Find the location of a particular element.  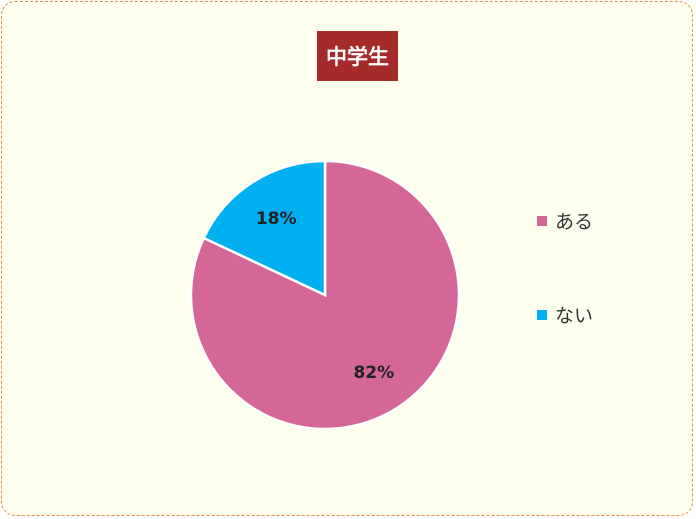

data-label-1: 18% is located at coordinates (276, 219).